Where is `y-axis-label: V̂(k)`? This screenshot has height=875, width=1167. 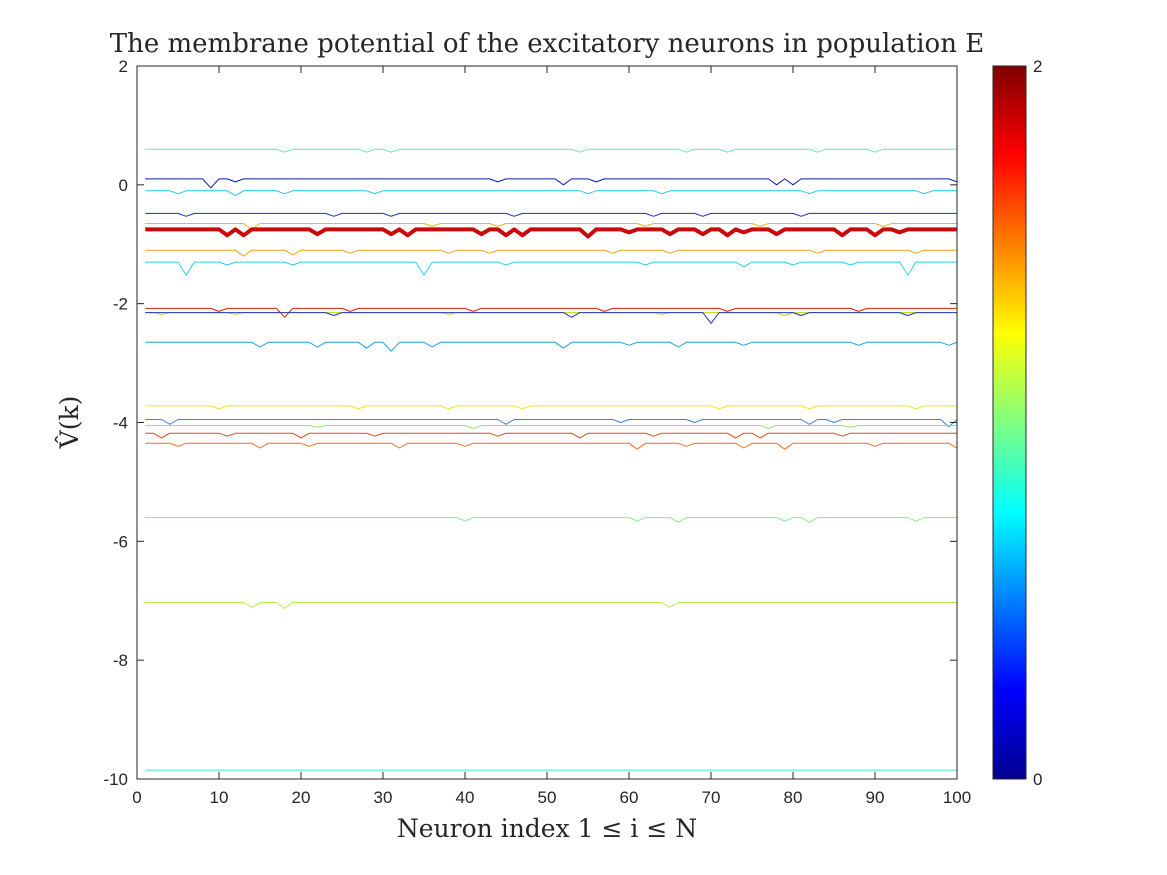 y-axis-label: V̂(k) is located at coordinates (69, 423).